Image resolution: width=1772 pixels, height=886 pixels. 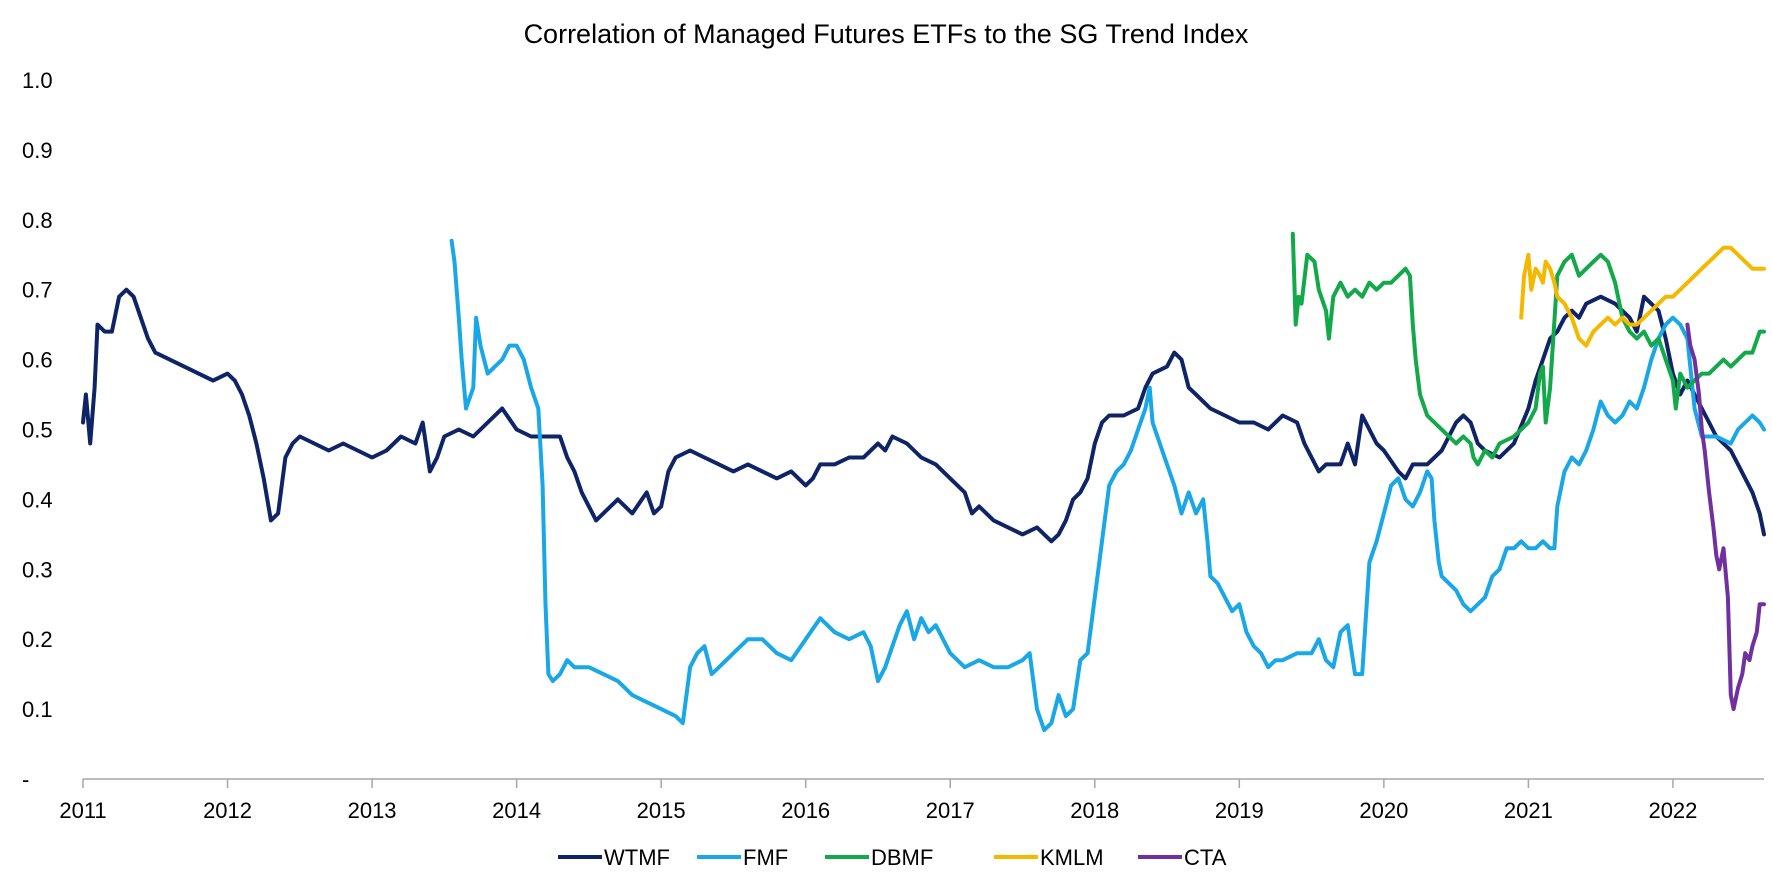 What do you see at coordinates (661, 810) in the screenshot?
I see `x-tick-label: 2015` at bounding box center [661, 810].